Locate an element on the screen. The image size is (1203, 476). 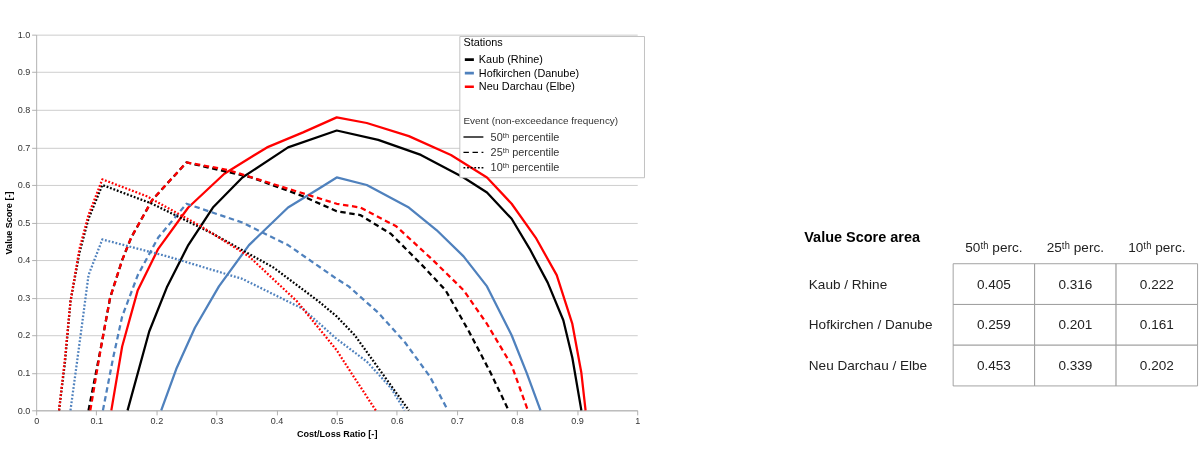
data-label: 0.222 is located at coordinates (1156, 284).